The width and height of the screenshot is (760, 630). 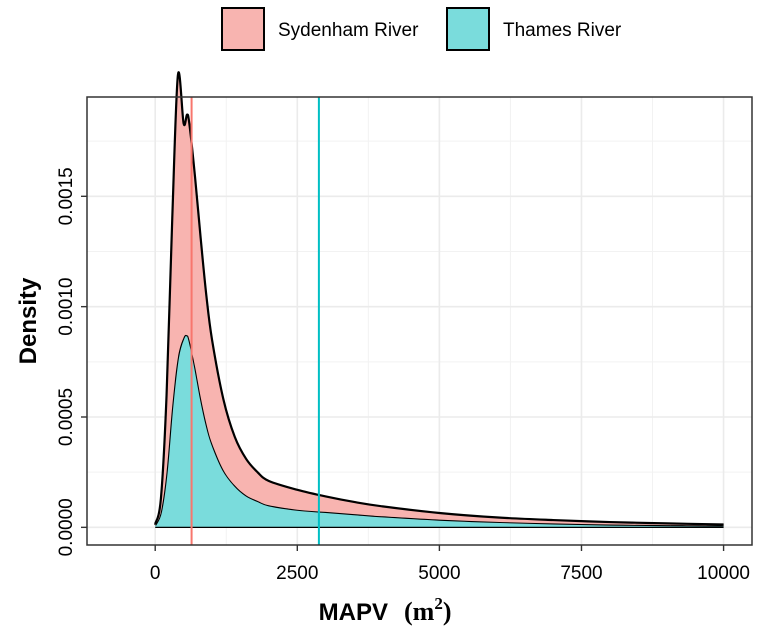 What do you see at coordinates (438, 603) in the screenshot?
I see `x-axis-unit-sup: 2` at bounding box center [438, 603].